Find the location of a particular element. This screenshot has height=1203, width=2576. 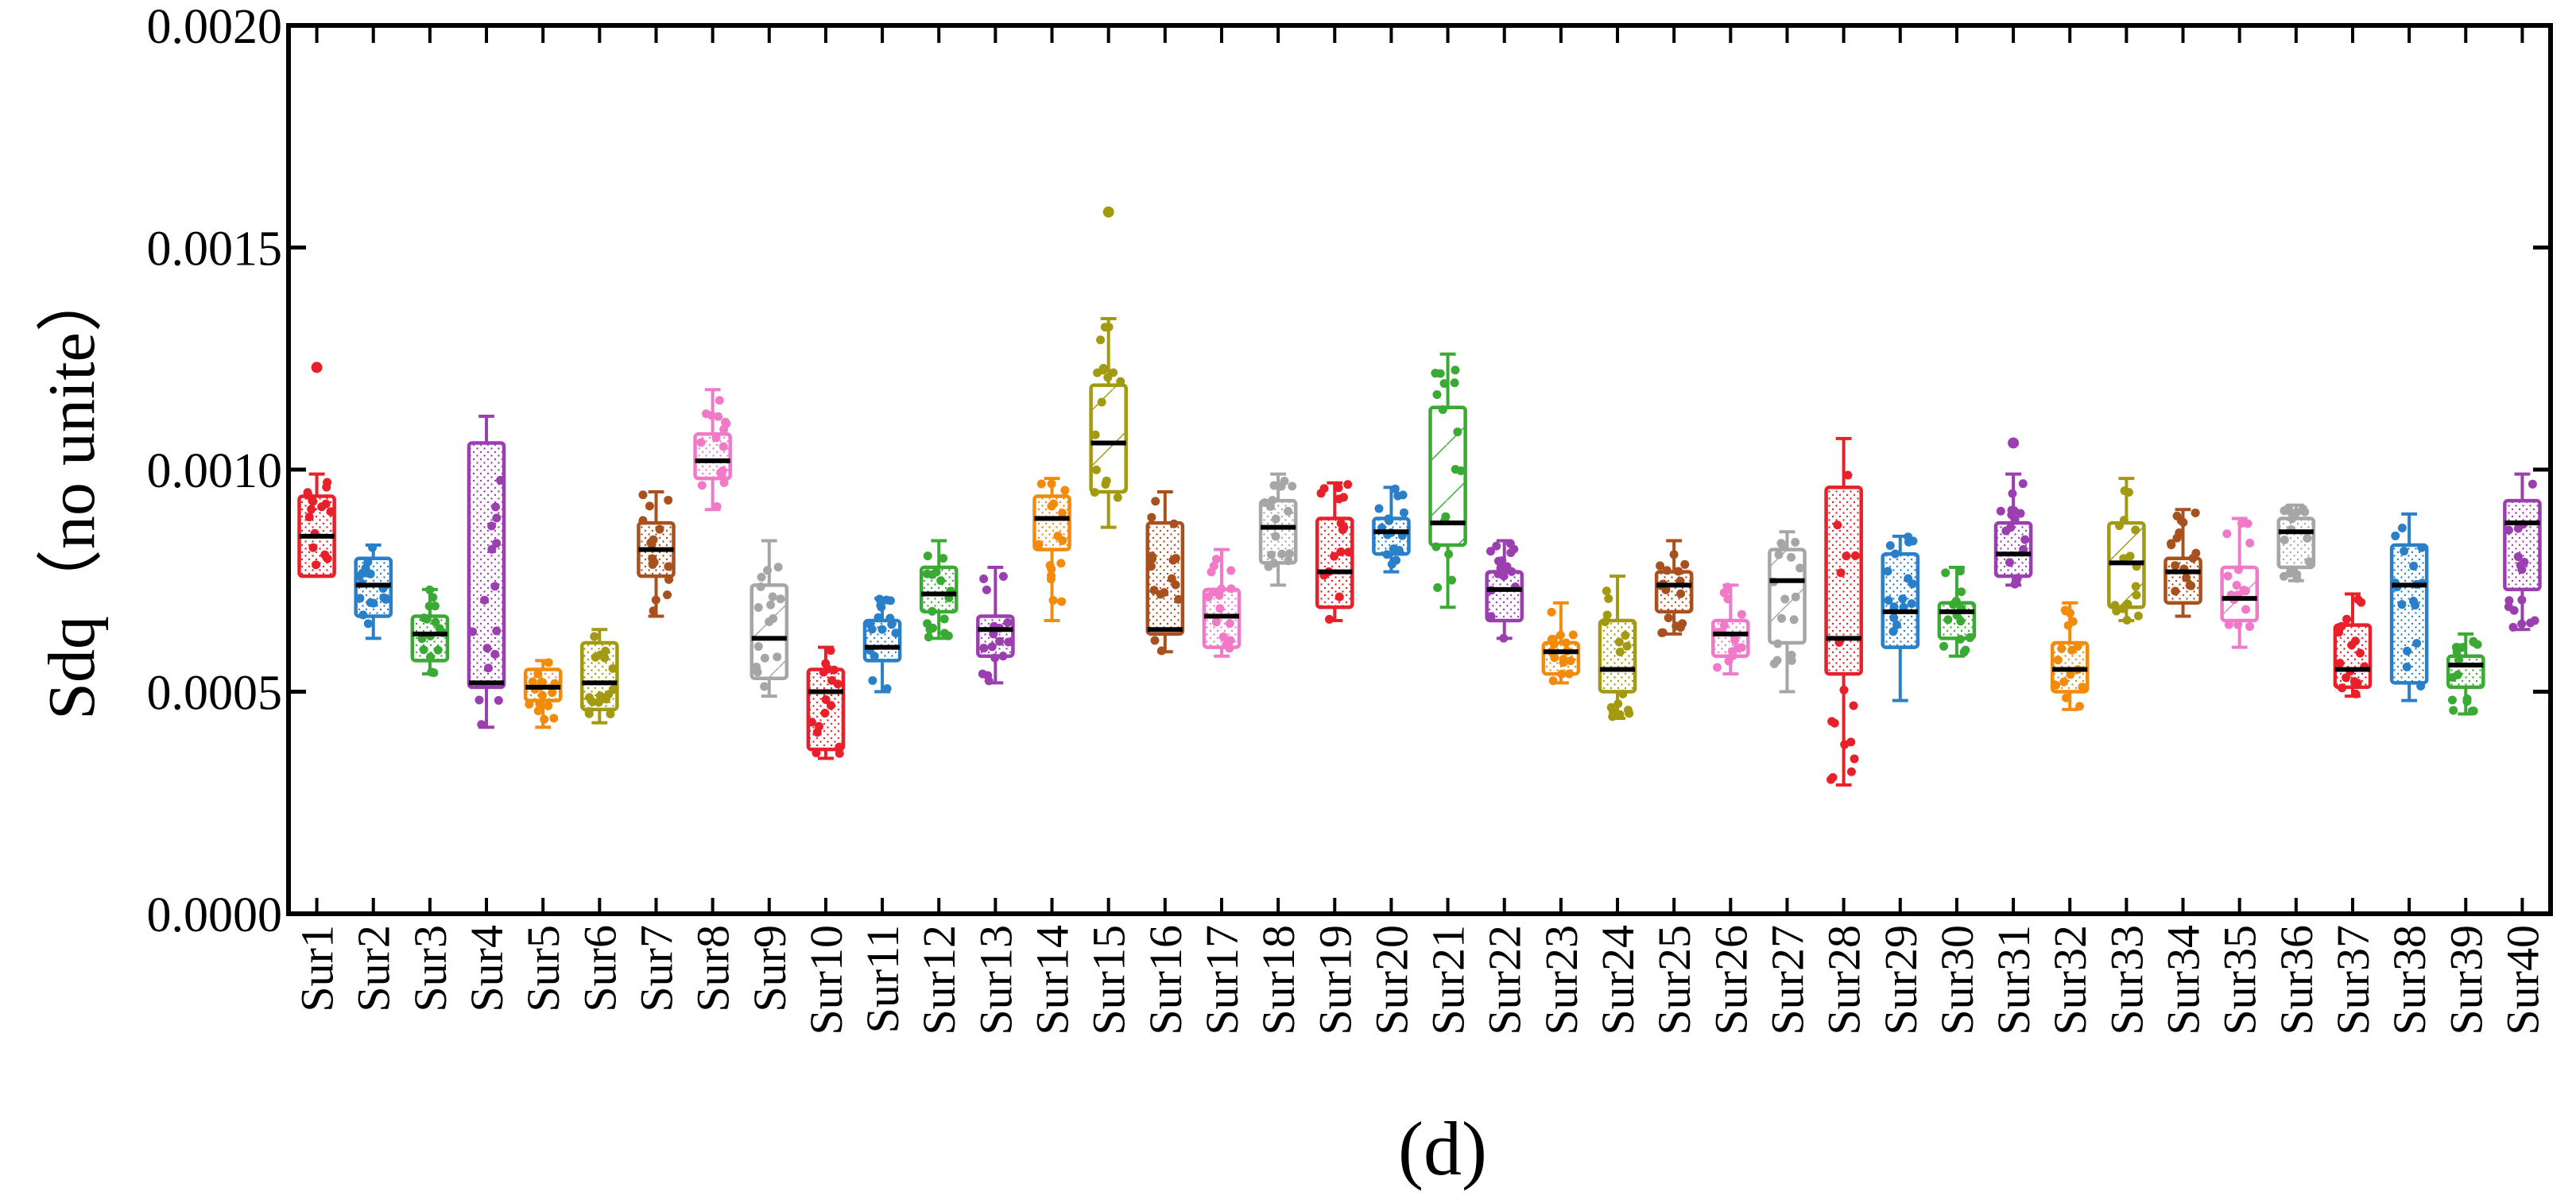

box-sur6 is located at coordinates (599, 676).